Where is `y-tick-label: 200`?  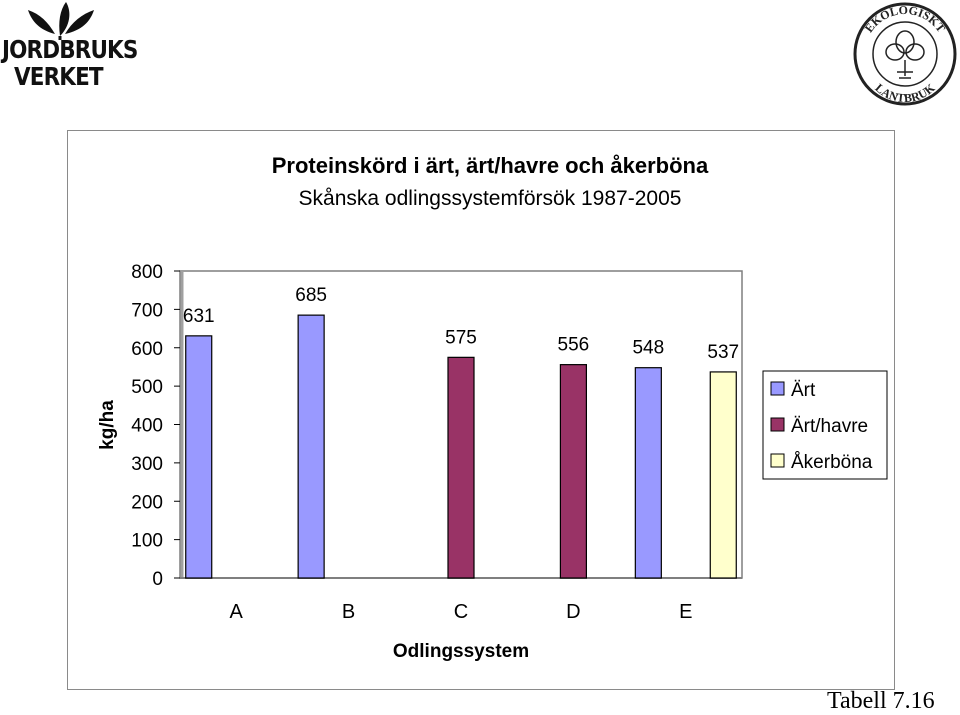
y-tick-label: 200 is located at coordinates (147, 502).